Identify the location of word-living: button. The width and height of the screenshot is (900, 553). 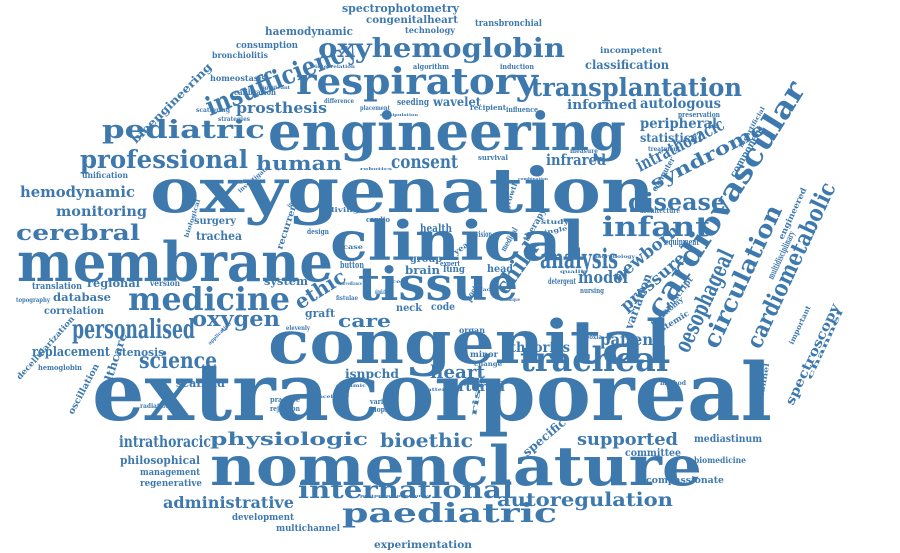
(352, 266).